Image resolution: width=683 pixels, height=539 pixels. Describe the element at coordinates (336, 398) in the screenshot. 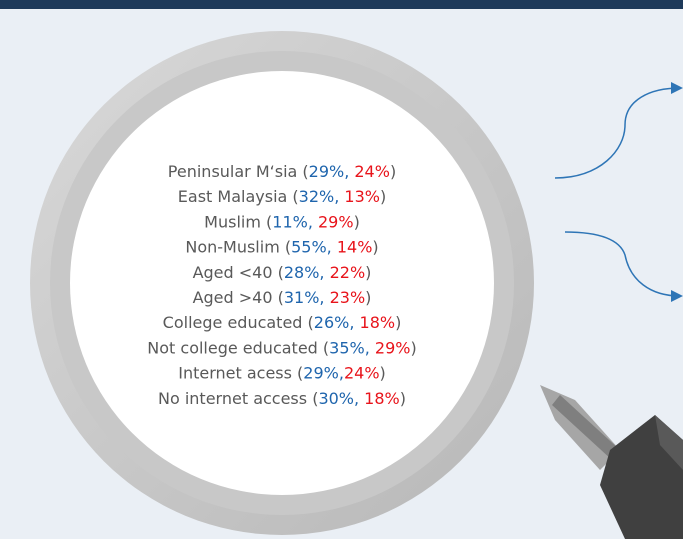

I see `row-blue: 30%` at that location.